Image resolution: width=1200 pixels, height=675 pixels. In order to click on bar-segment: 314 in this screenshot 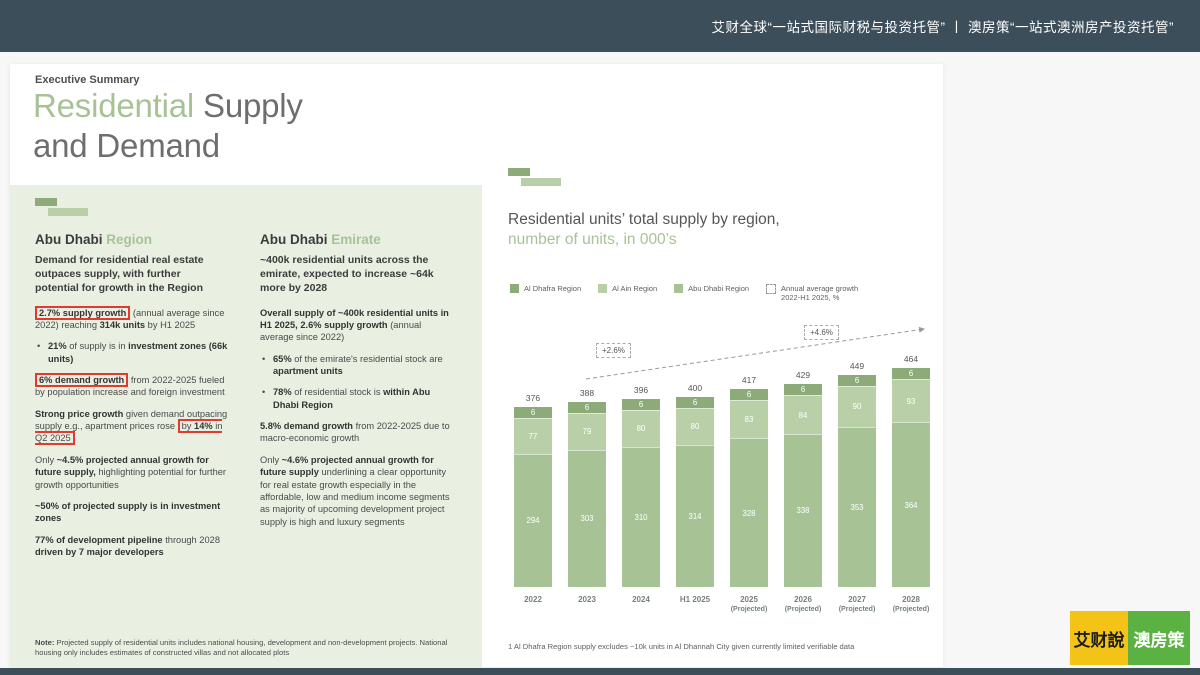, I will do `click(695, 515)`.